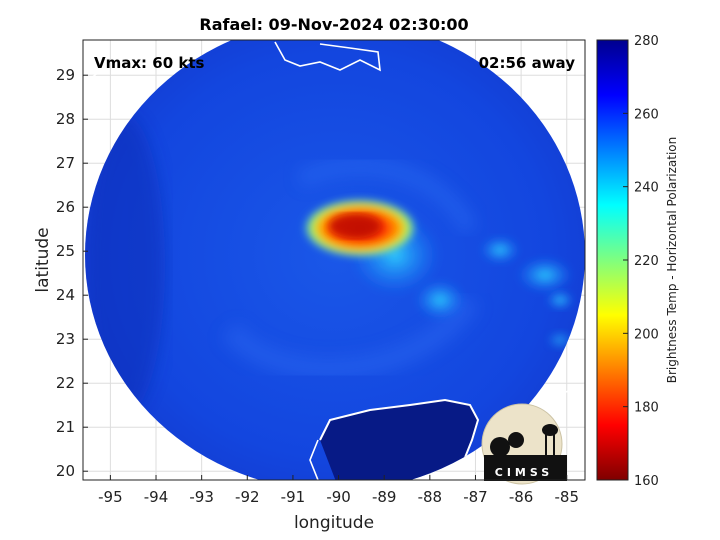 The width and height of the screenshot is (720, 540). Describe the element at coordinates (110, 497) in the screenshot. I see `x-tick-label: -95` at that location.